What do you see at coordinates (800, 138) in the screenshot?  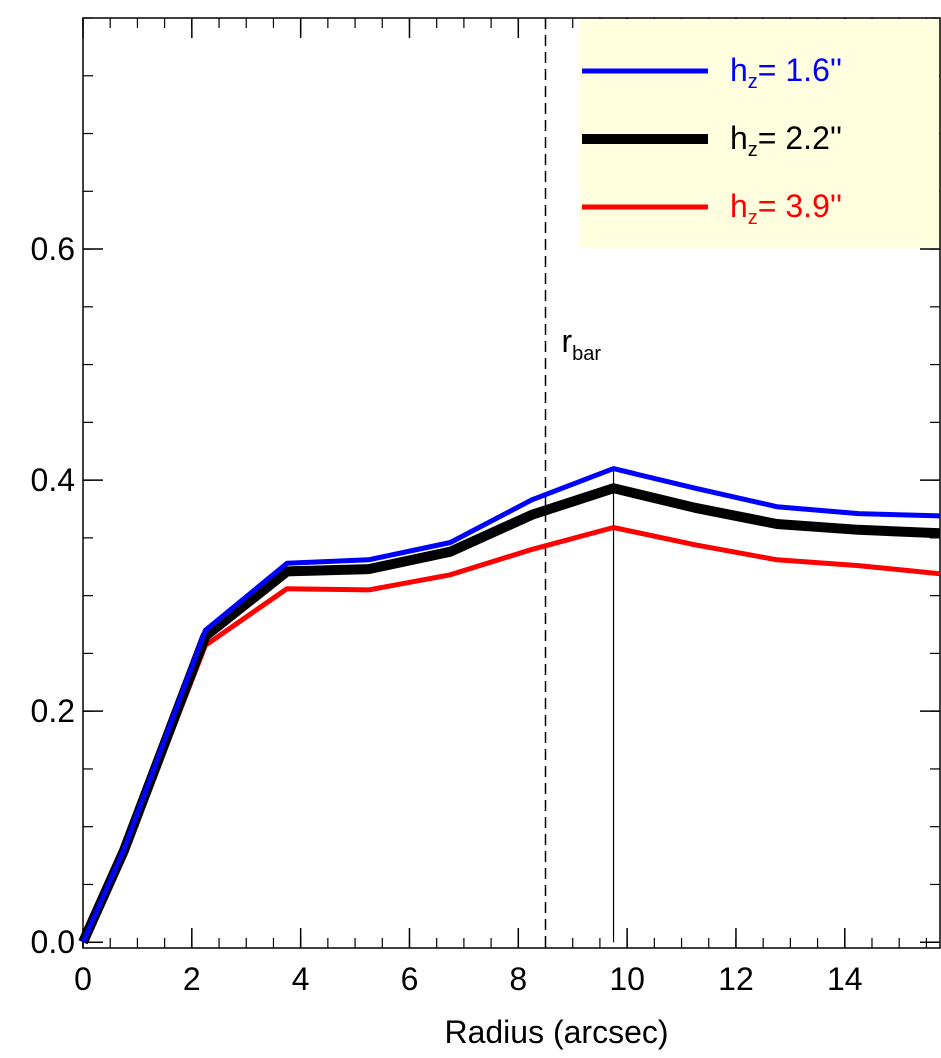 I see `legend-label-value: = 2.2''` at bounding box center [800, 138].